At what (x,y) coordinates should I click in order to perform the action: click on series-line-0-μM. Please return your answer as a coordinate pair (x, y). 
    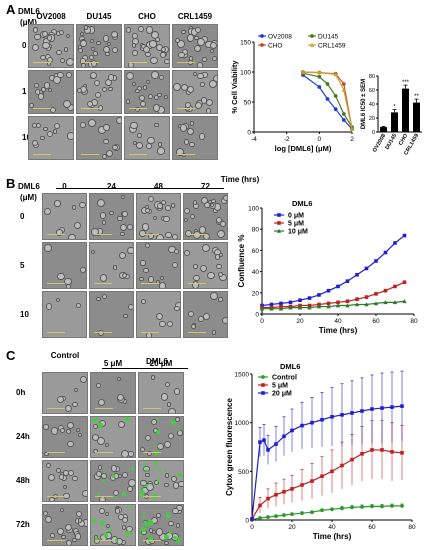
    Looking at the image, I should click on (333, 271).